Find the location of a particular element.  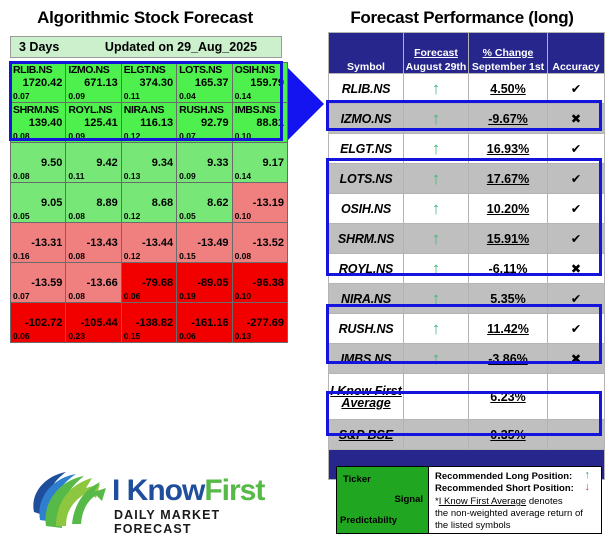

column-header-change-date: September 1st is located at coordinates (508, 67).